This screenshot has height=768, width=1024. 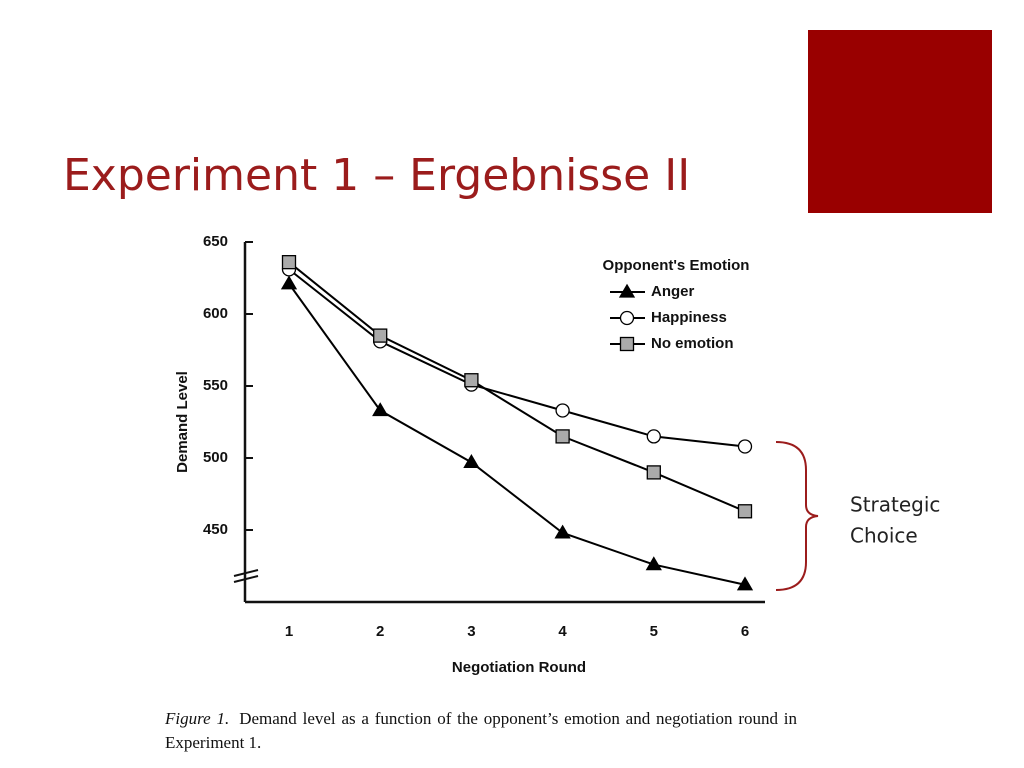 I want to click on x-tick-label: 2, so click(x=380, y=631).